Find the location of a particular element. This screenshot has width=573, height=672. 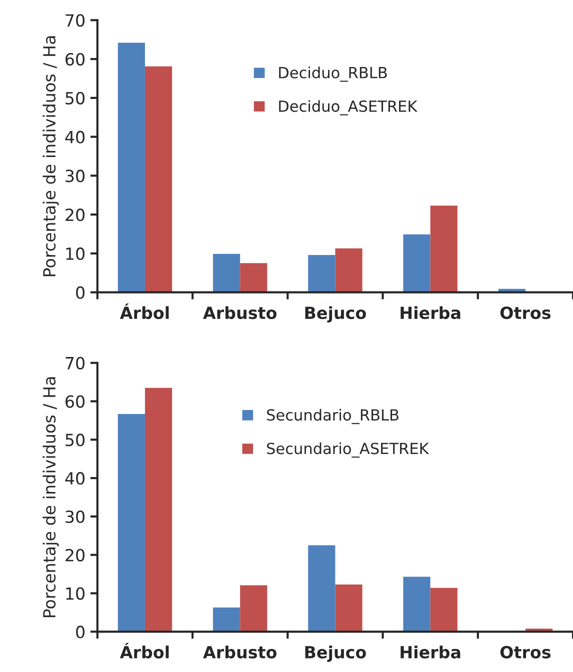

legend-label: Deciduo_ASETREK is located at coordinates (348, 108).